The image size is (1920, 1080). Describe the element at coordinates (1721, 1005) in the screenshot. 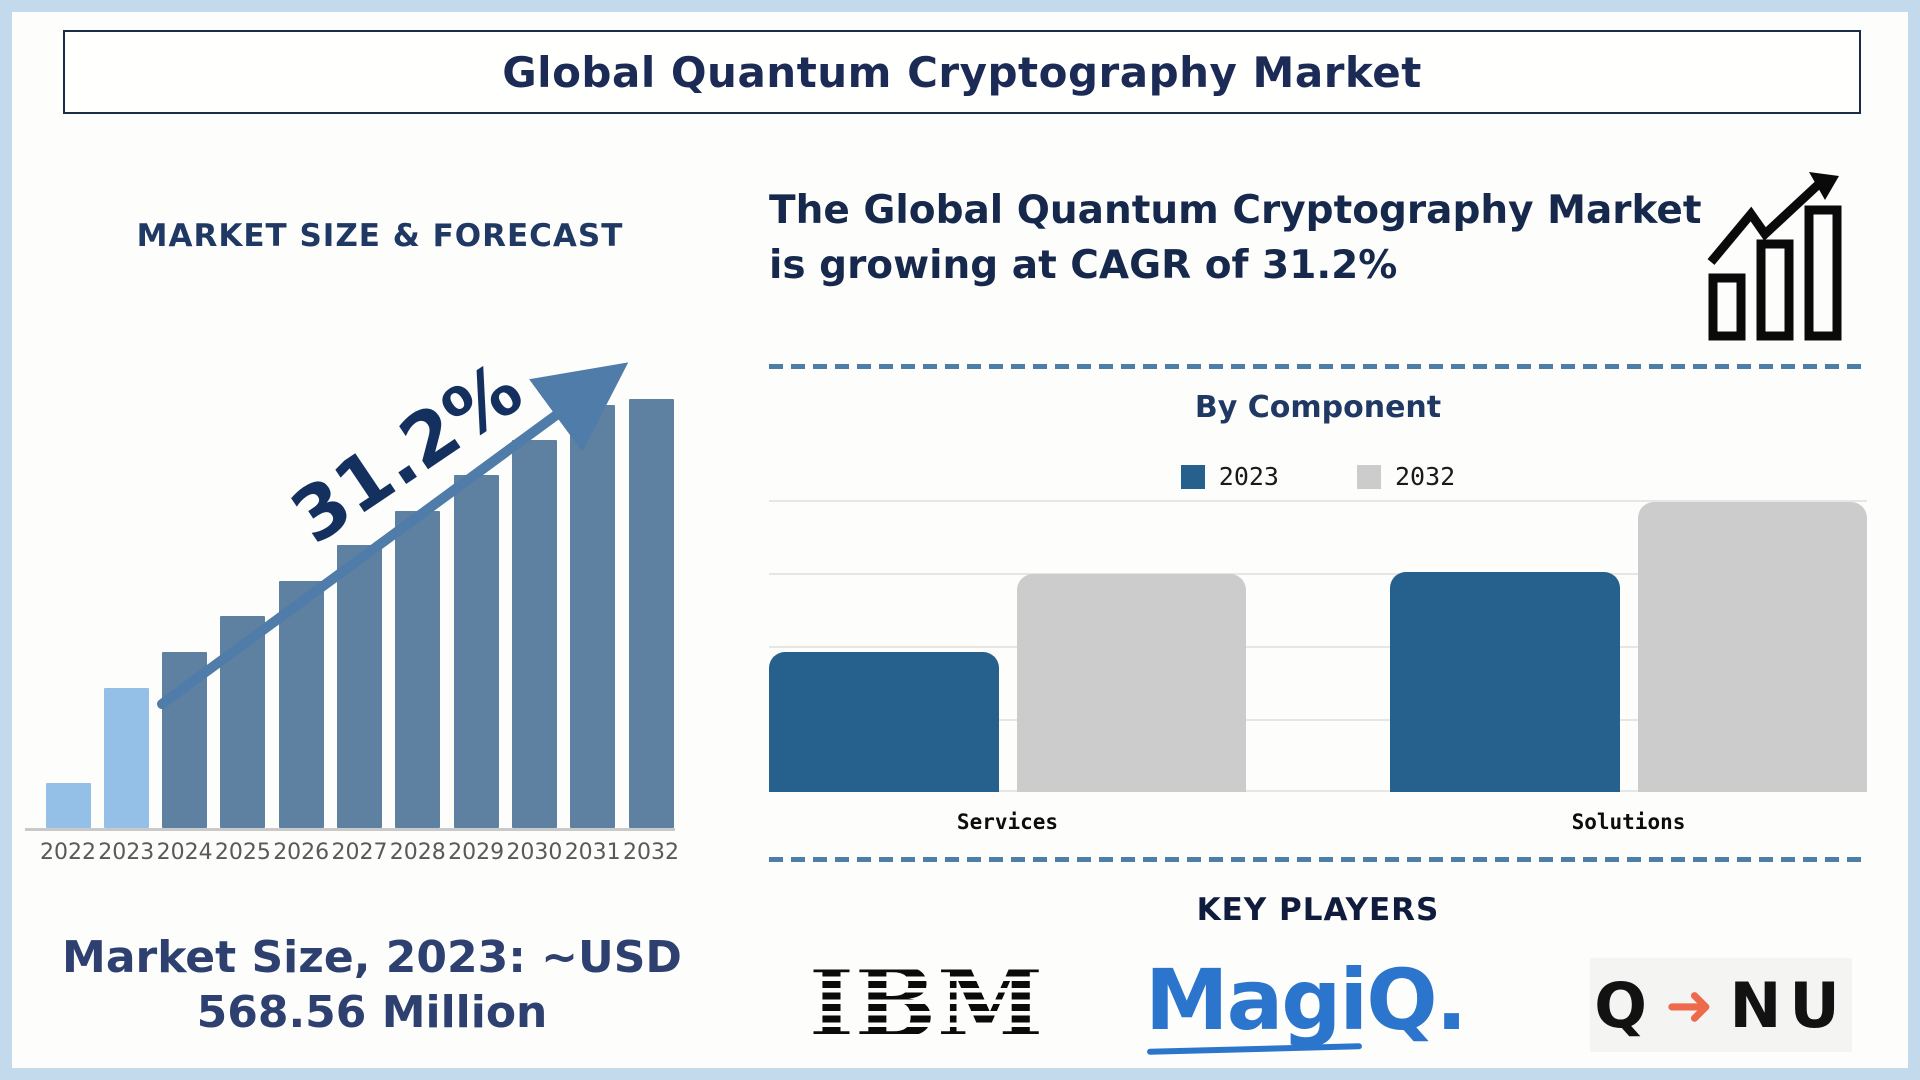

I see `qnu-logo: Q ➜ NU` at that location.